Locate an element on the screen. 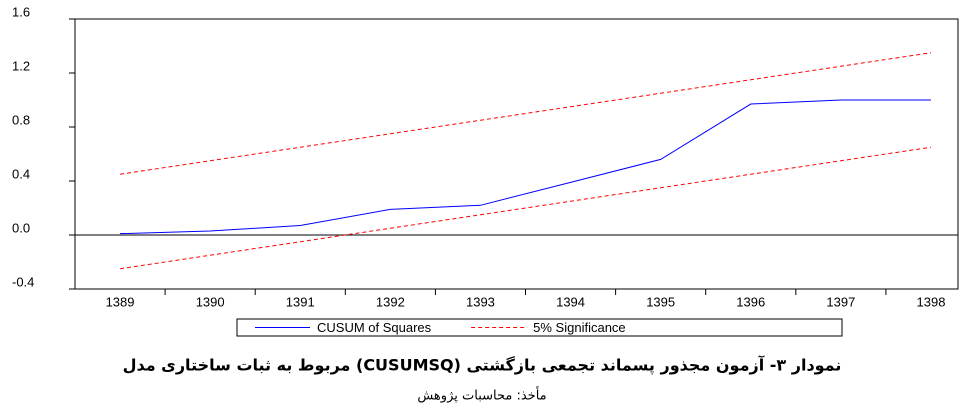 This screenshot has width=964, height=414. y-tick-label: 1.6 is located at coordinates (21, 11).